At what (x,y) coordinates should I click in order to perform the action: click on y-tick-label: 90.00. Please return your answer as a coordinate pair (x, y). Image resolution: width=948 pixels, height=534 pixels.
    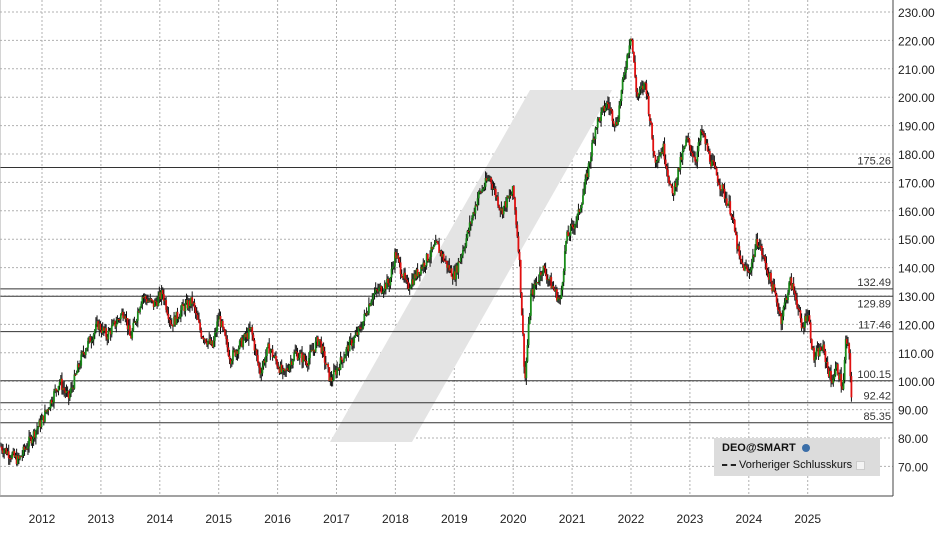
    Looking at the image, I should click on (913, 411).